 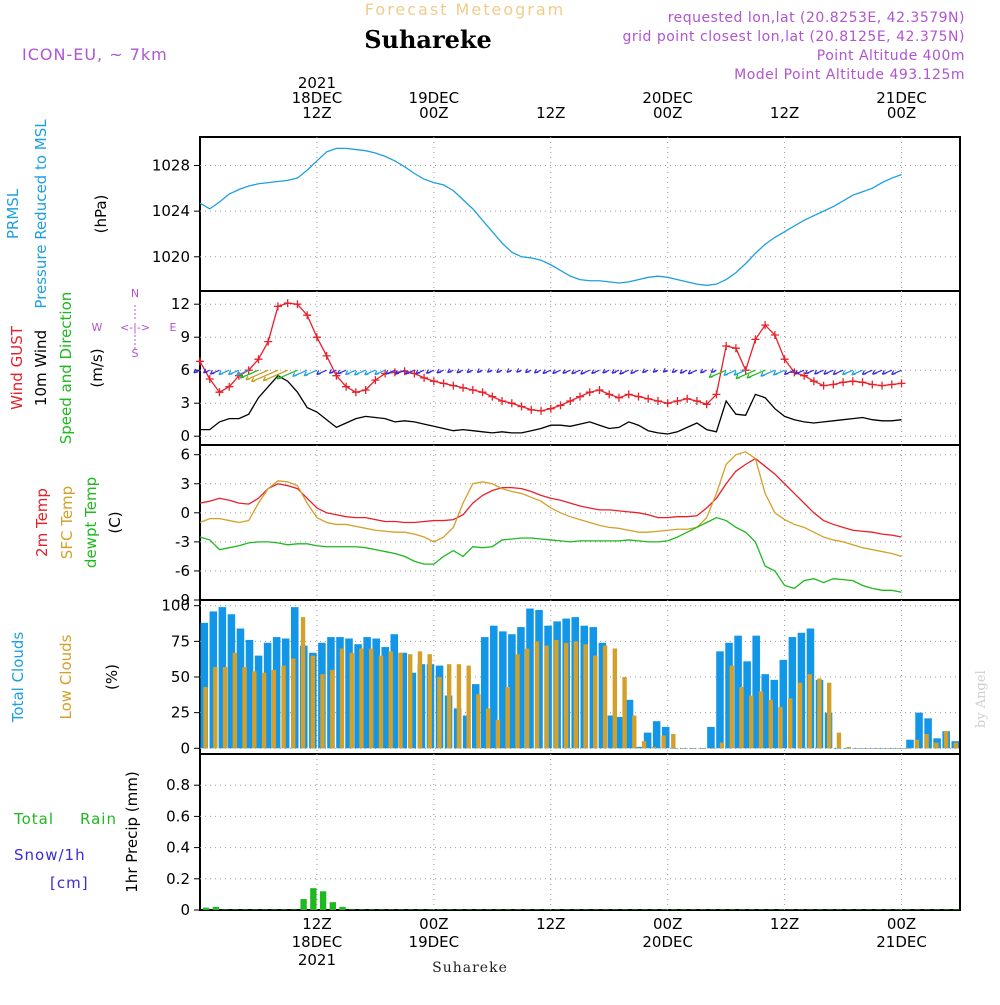 I want to click on requested-coords: requested lon,lat (20.8253E, 42.3579N), so click(x=816, y=18).